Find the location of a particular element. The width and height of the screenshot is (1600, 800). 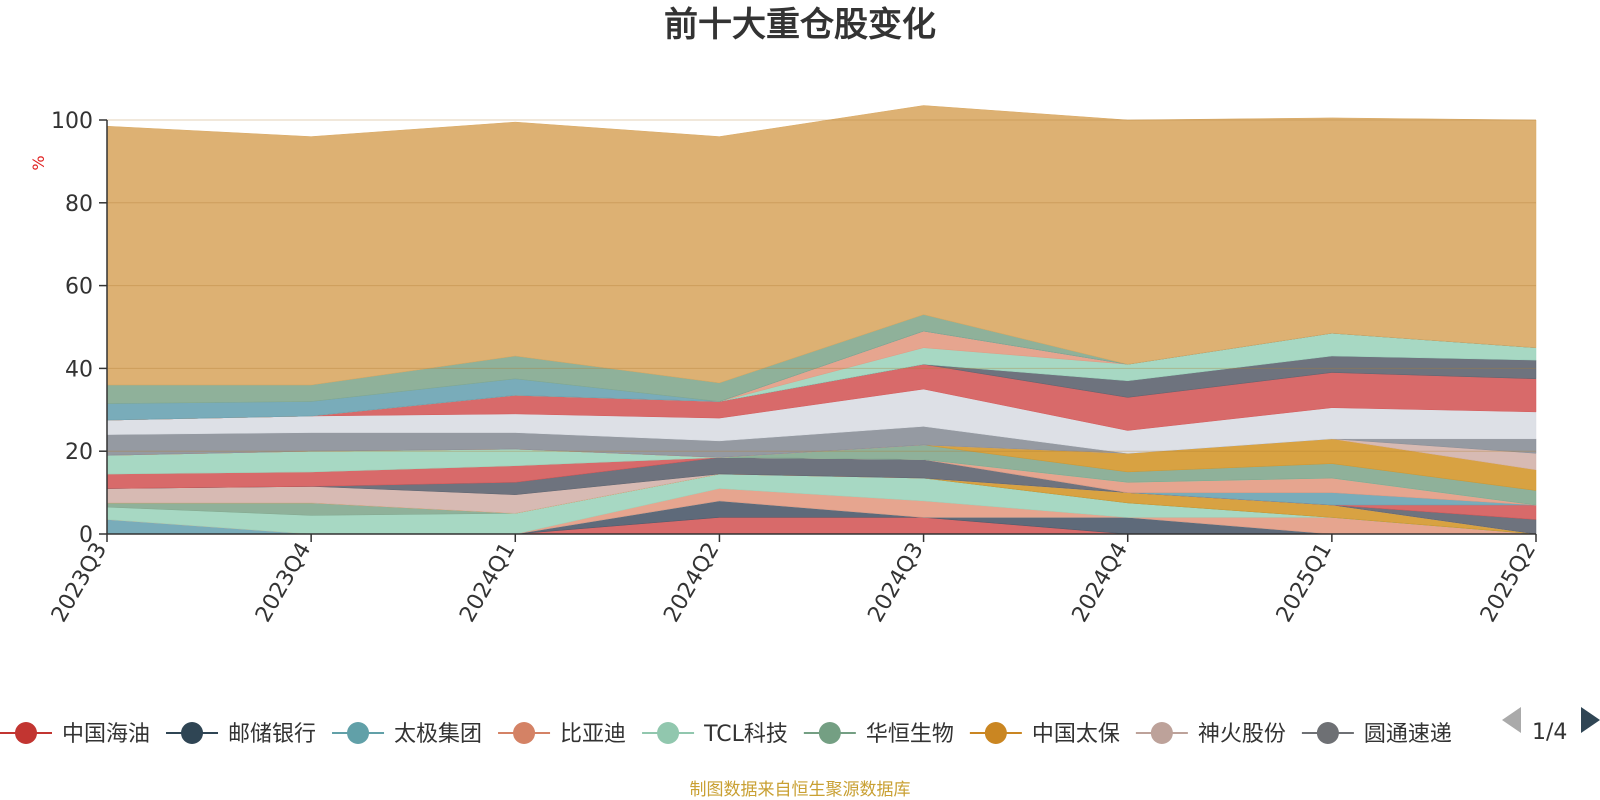

y-axis-unit: % is located at coordinates (38, 162).